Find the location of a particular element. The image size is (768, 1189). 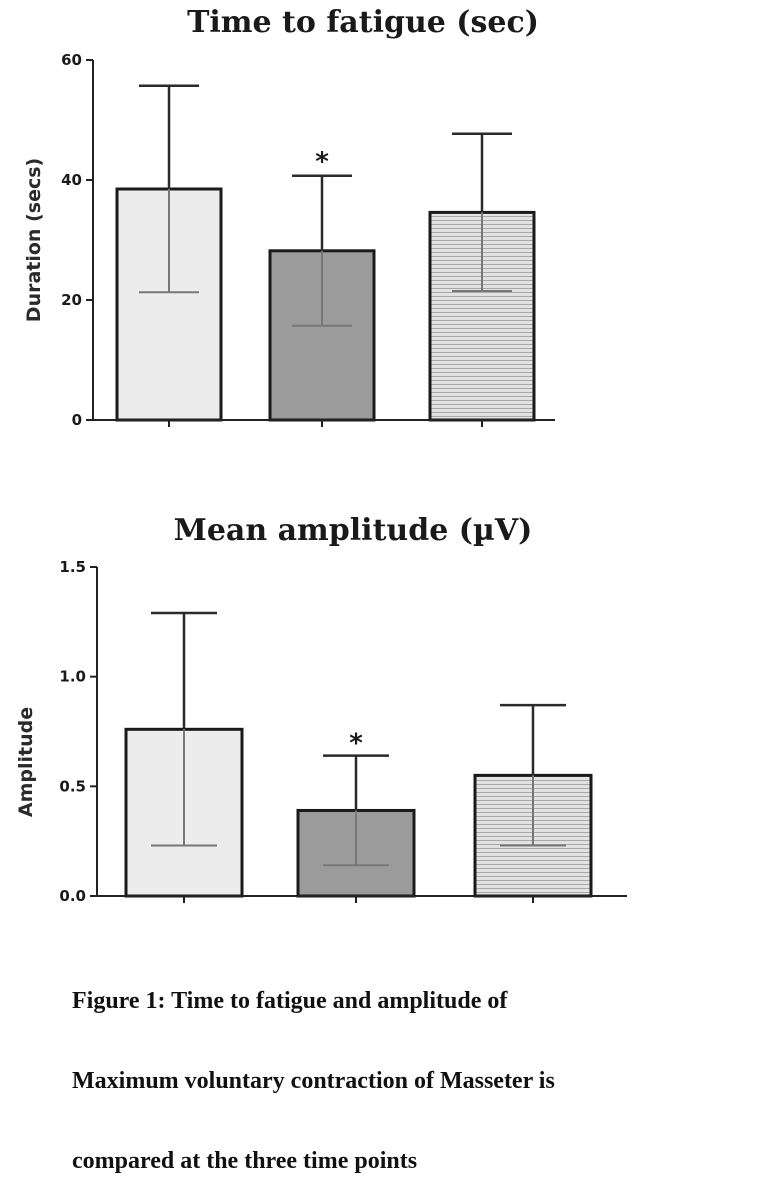

y-tick-label: 0.0 is located at coordinates (72, 896).